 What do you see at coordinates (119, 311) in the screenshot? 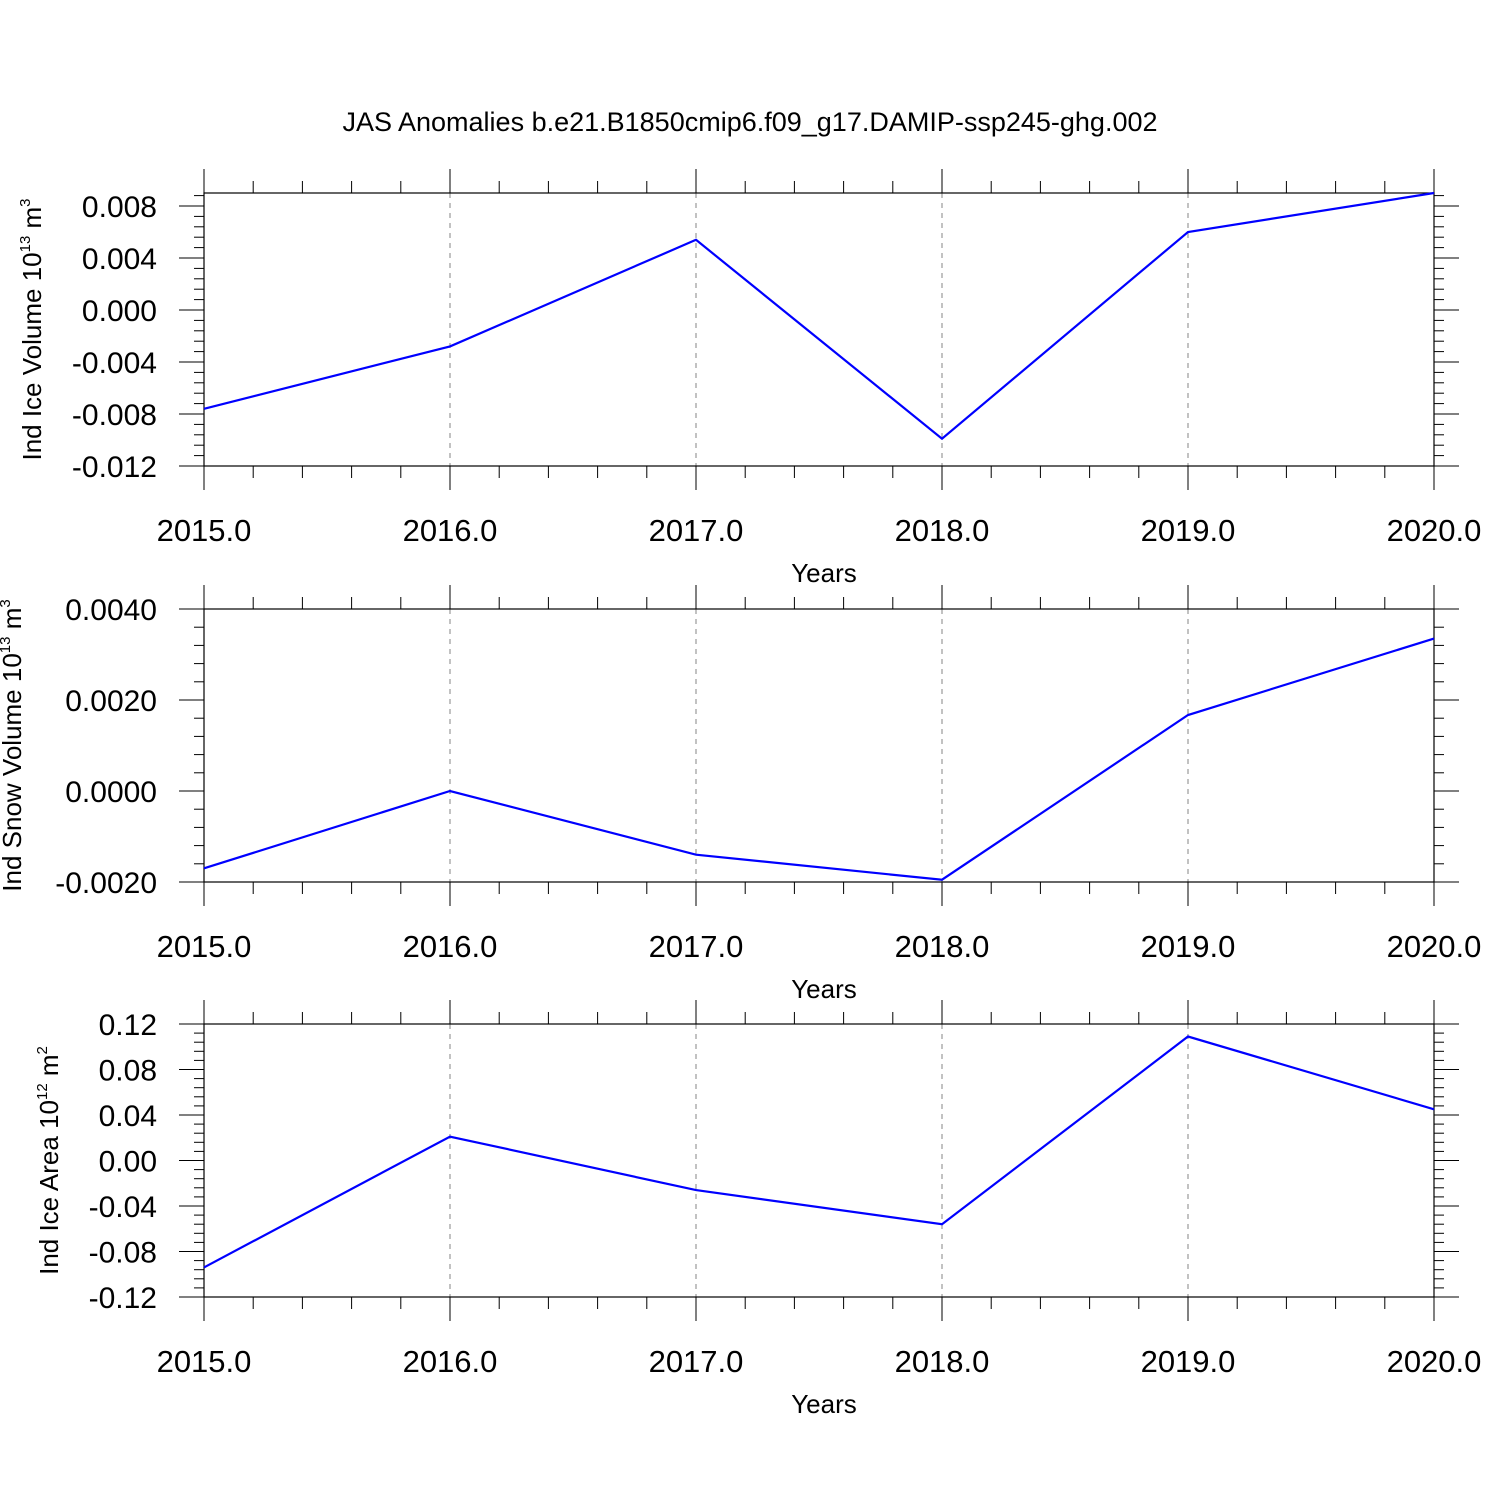
I see `y-tick-label: 0.000` at bounding box center [119, 311].